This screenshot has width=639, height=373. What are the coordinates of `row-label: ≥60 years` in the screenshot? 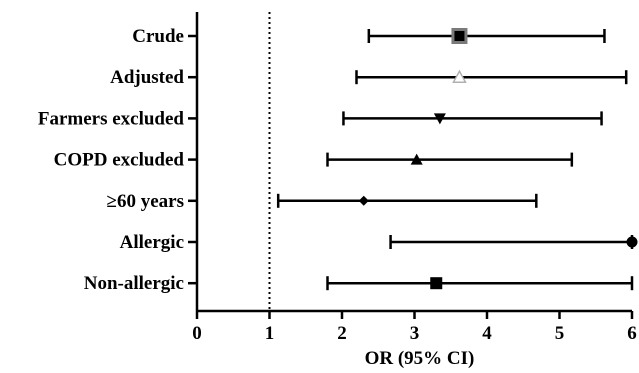 It's located at (145, 201).